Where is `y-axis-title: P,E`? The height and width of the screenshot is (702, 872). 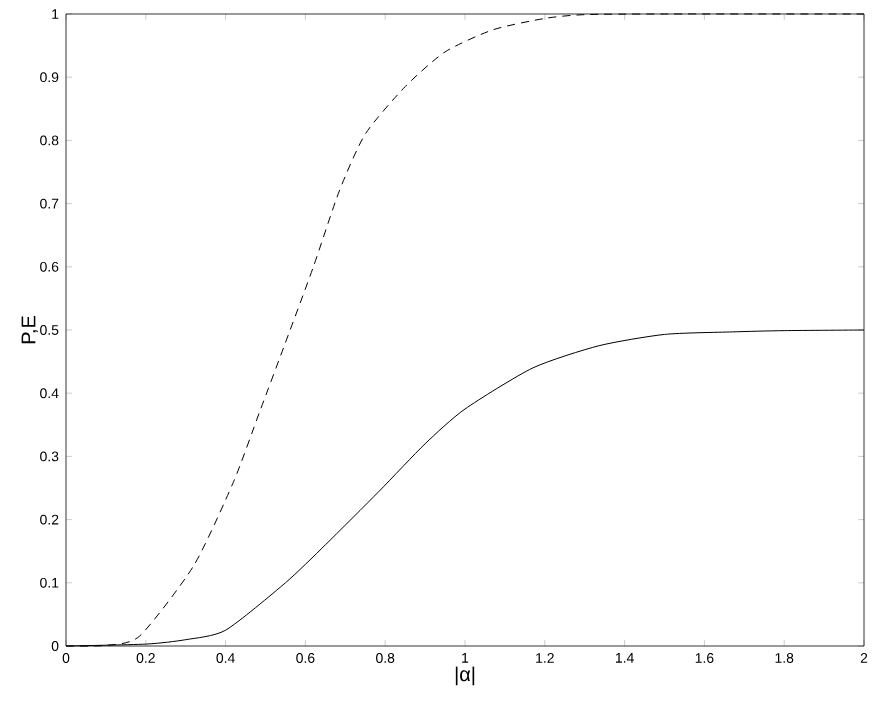 y-axis-title: P,E is located at coordinates (29, 330).